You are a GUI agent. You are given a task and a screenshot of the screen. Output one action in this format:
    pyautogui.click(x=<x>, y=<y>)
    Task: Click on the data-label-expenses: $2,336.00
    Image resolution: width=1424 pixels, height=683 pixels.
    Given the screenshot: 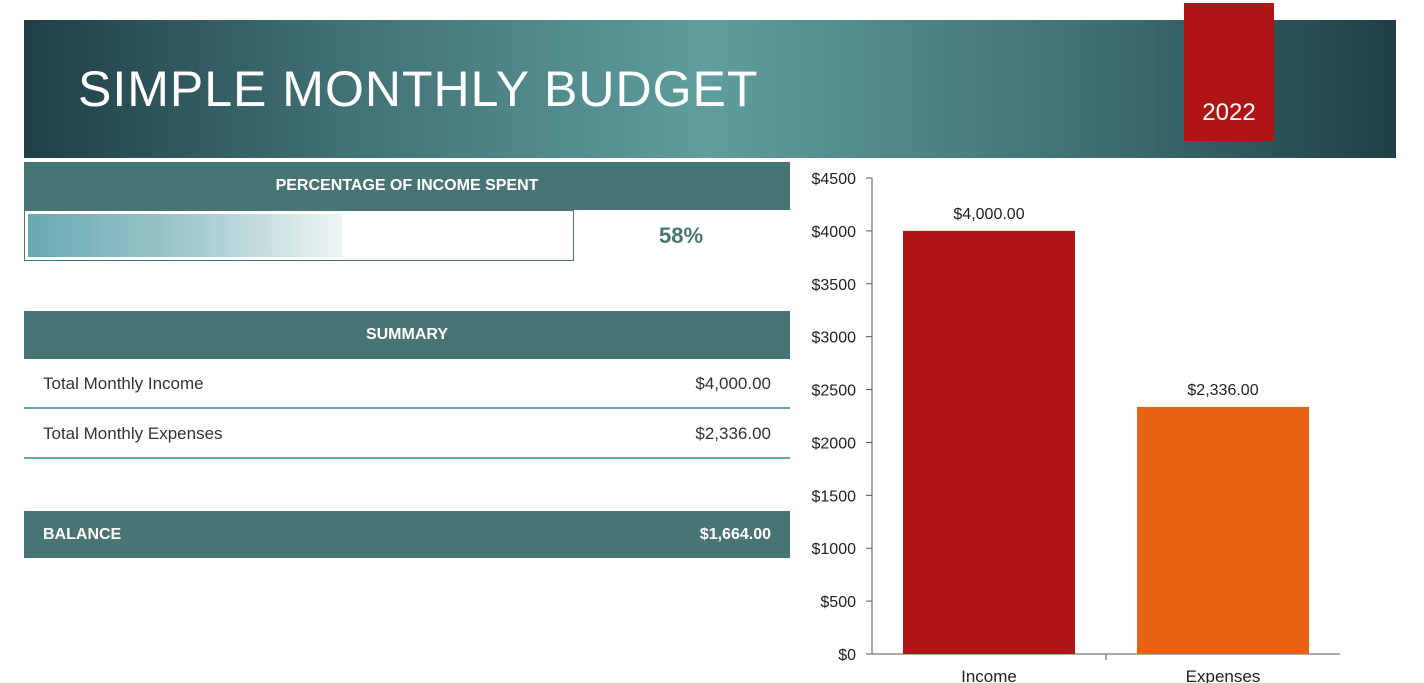 What is the action you would take?
    pyautogui.click(x=1222, y=390)
    